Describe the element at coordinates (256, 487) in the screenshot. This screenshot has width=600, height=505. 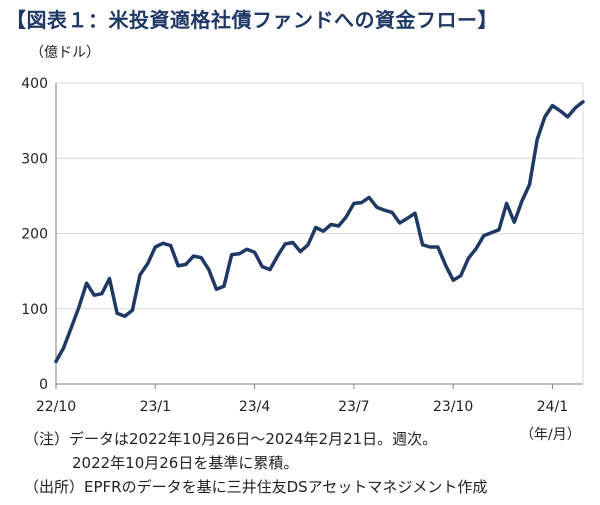
I see `source-note: （出所）EPFRのデータを基に三井住友DSアセットマネジメント作成` at that location.